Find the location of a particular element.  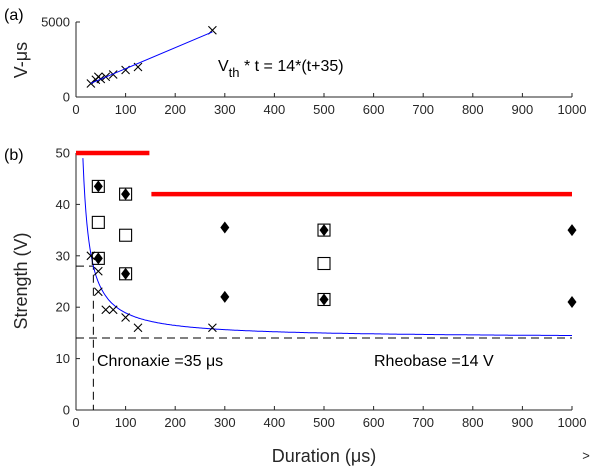

fit-line is located at coordinates (151, 57).